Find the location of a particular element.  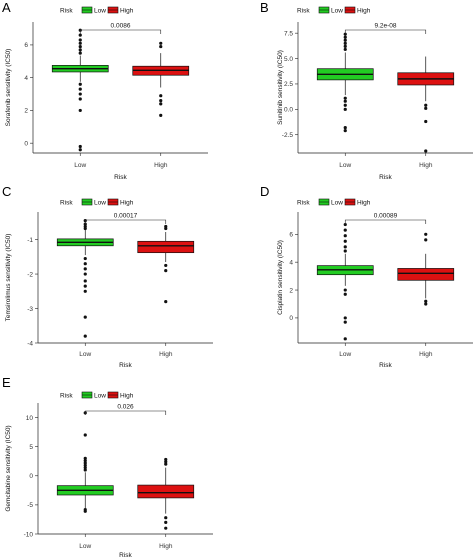

y-axis-title: Temsirolimus sensitivity (IC50) is located at coordinates (8, 278).